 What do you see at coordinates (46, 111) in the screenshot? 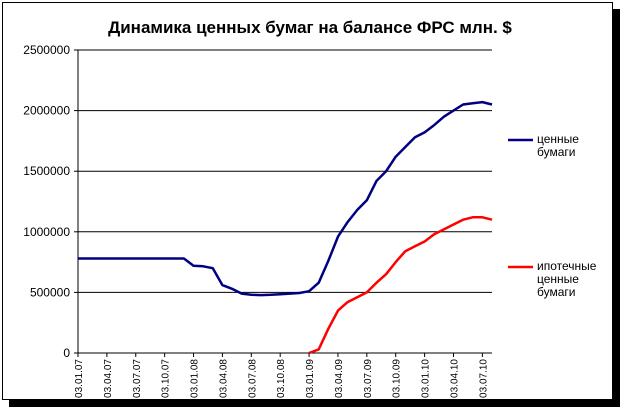
I see `y-tick-label: 2000000` at bounding box center [46, 111].